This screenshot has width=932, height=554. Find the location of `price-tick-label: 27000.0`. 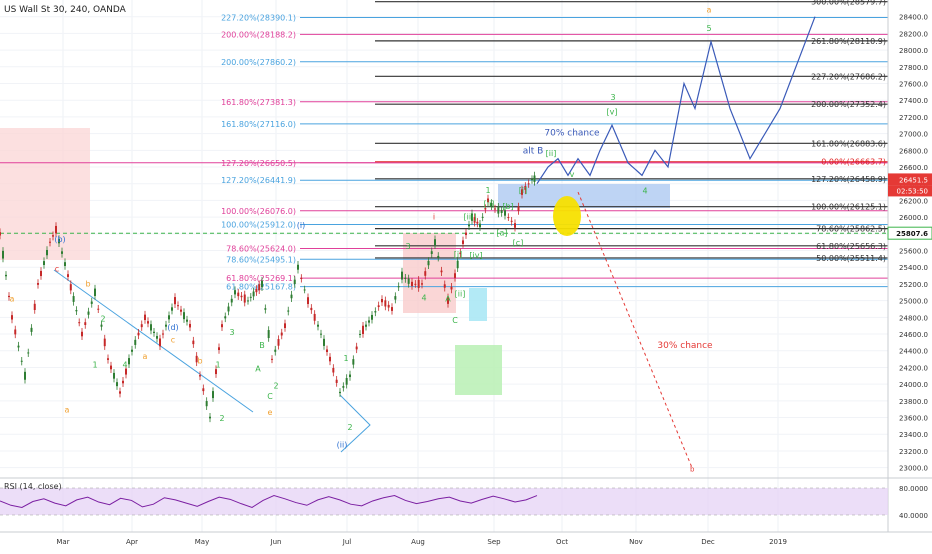

price-tick-label: 27000.0 is located at coordinates (913, 135).